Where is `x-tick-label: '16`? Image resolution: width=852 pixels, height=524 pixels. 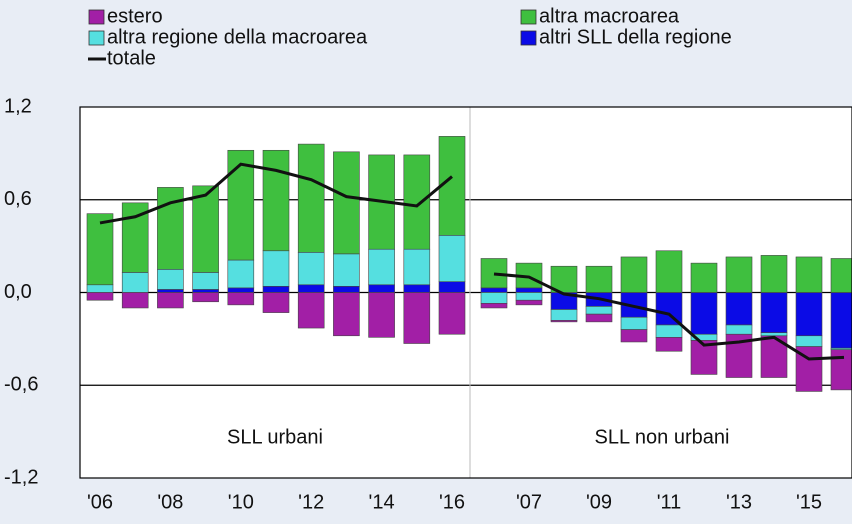 x-tick-label: '16 is located at coordinates (452, 502).